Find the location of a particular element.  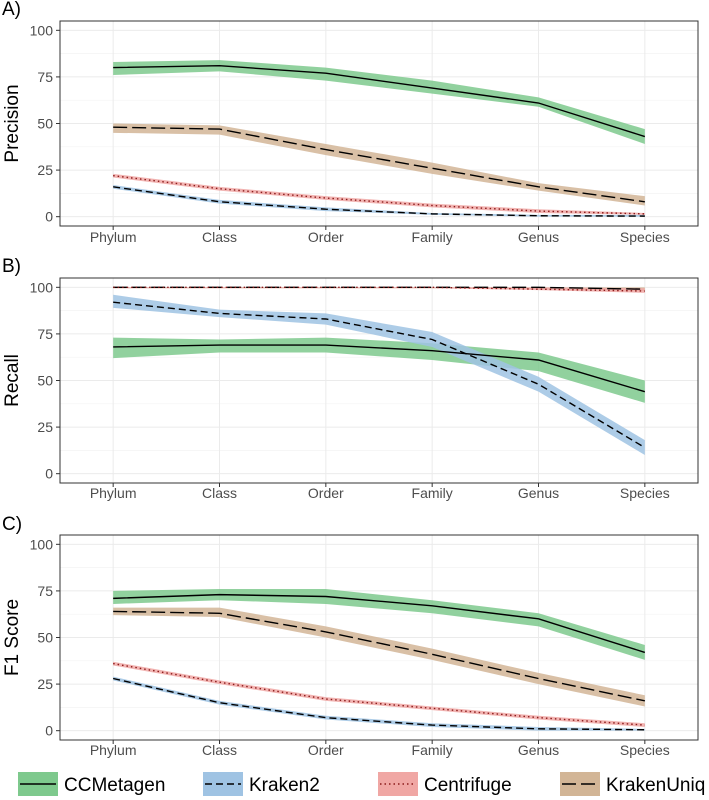

panel-label: A) is located at coordinates (11, 10).